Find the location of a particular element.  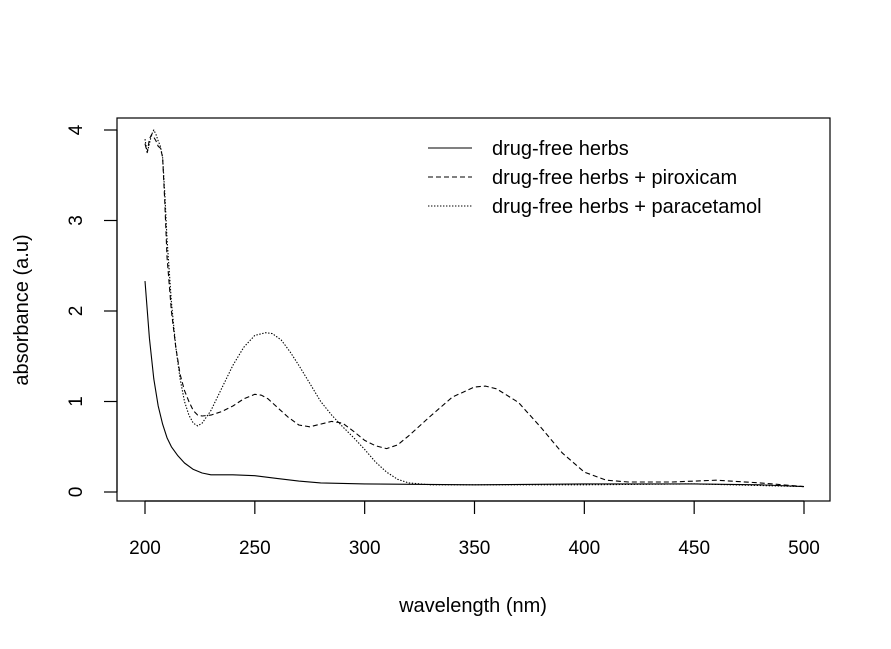

legend-label: drug-free herbs + paracetamol is located at coordinates (627, 207).